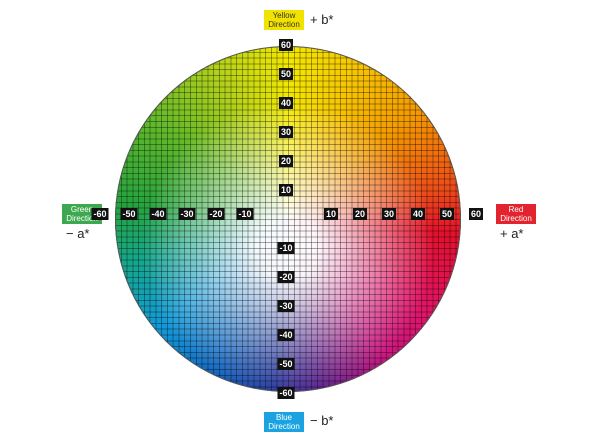 The width and height of the screenshot is (600, 441). Describe the element at coordinates (245, 214) in the screenshot. I see `a-tick: -10` at that location.